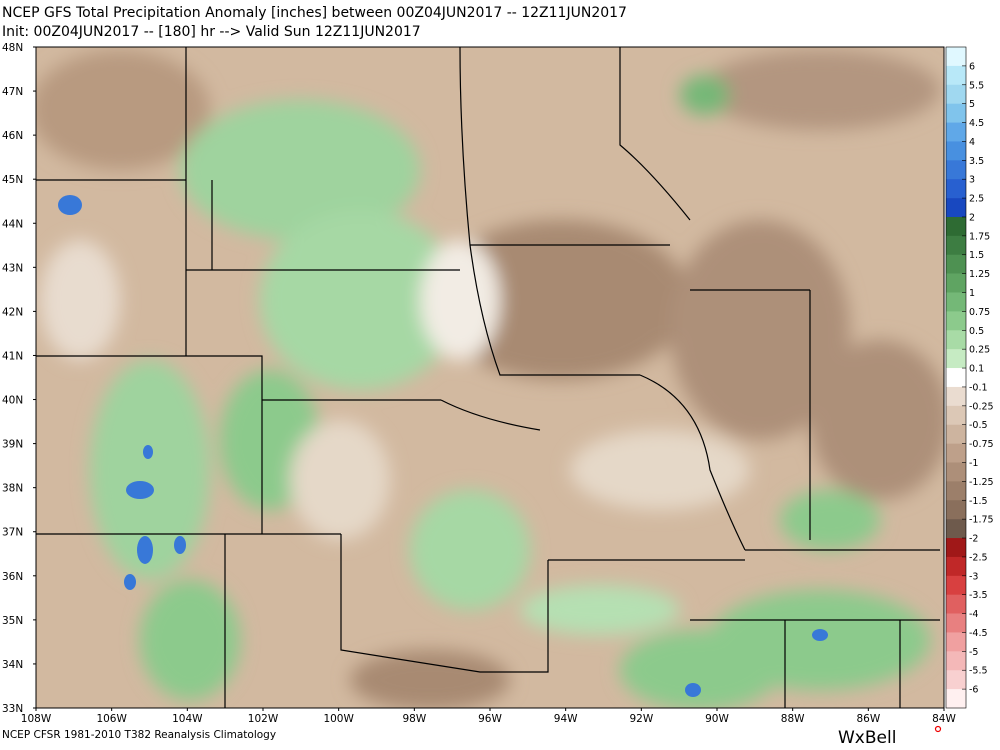 The height and width of the screenshot is (750, 1000). Describe the element at coordinates (12, 312) in the screenshot. I see `lat-label: 42N` at that location.